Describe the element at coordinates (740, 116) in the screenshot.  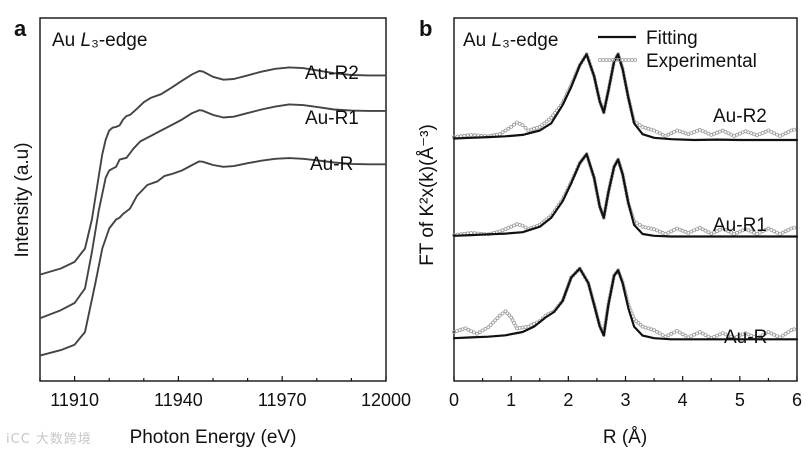
I see `panel-b-label-au-r2: Au-R2` at that location.